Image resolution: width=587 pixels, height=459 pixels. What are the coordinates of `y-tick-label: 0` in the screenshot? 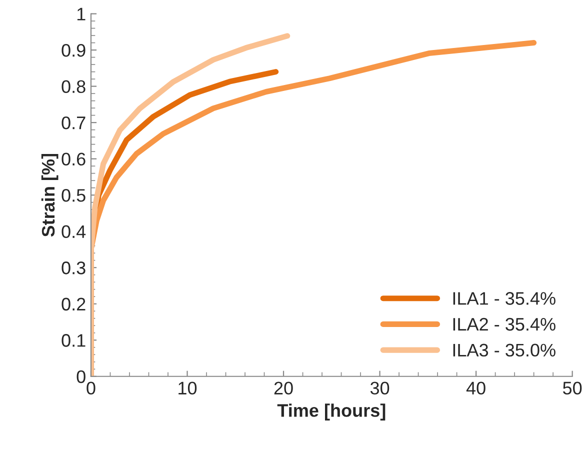 It's located at (81, 377).